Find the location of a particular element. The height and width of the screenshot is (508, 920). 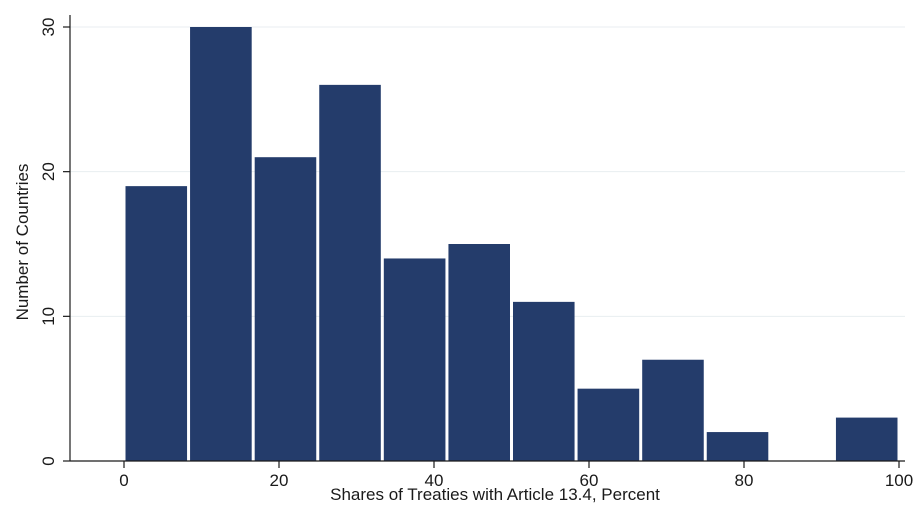

y-tick-label: 30 is located at coordinates (48, 27).